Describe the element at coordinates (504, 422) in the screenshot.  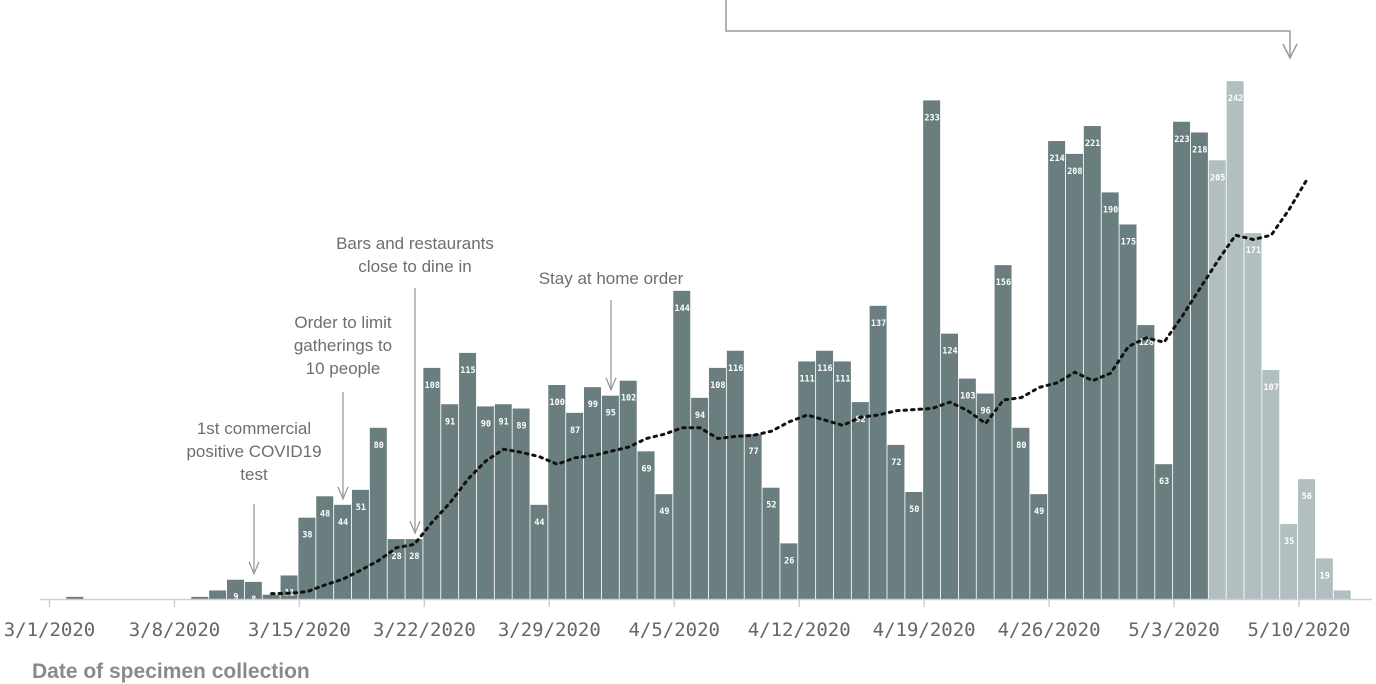
I see `bar-label-25: 91` at that location.